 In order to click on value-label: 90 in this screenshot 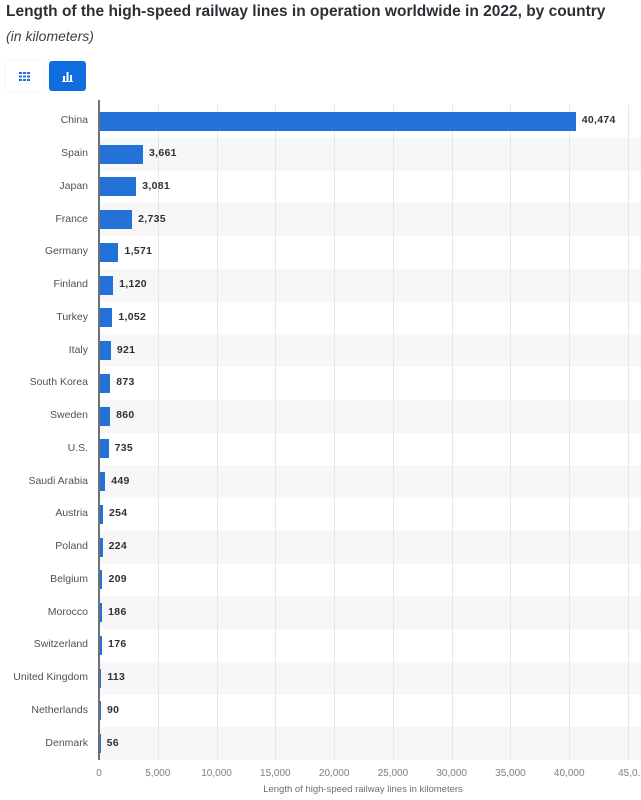, I will do `click(113, 709)`.